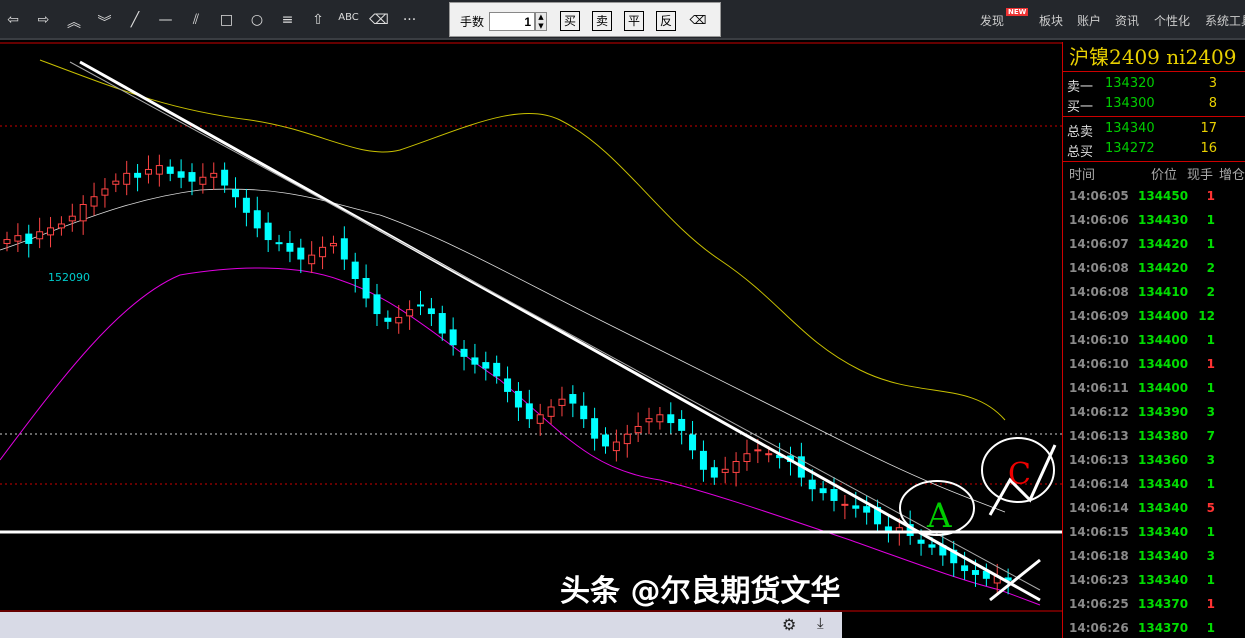 This screenshot has width=1245, height=638. I want to click on text-icon: ABC, so click(348, 17).